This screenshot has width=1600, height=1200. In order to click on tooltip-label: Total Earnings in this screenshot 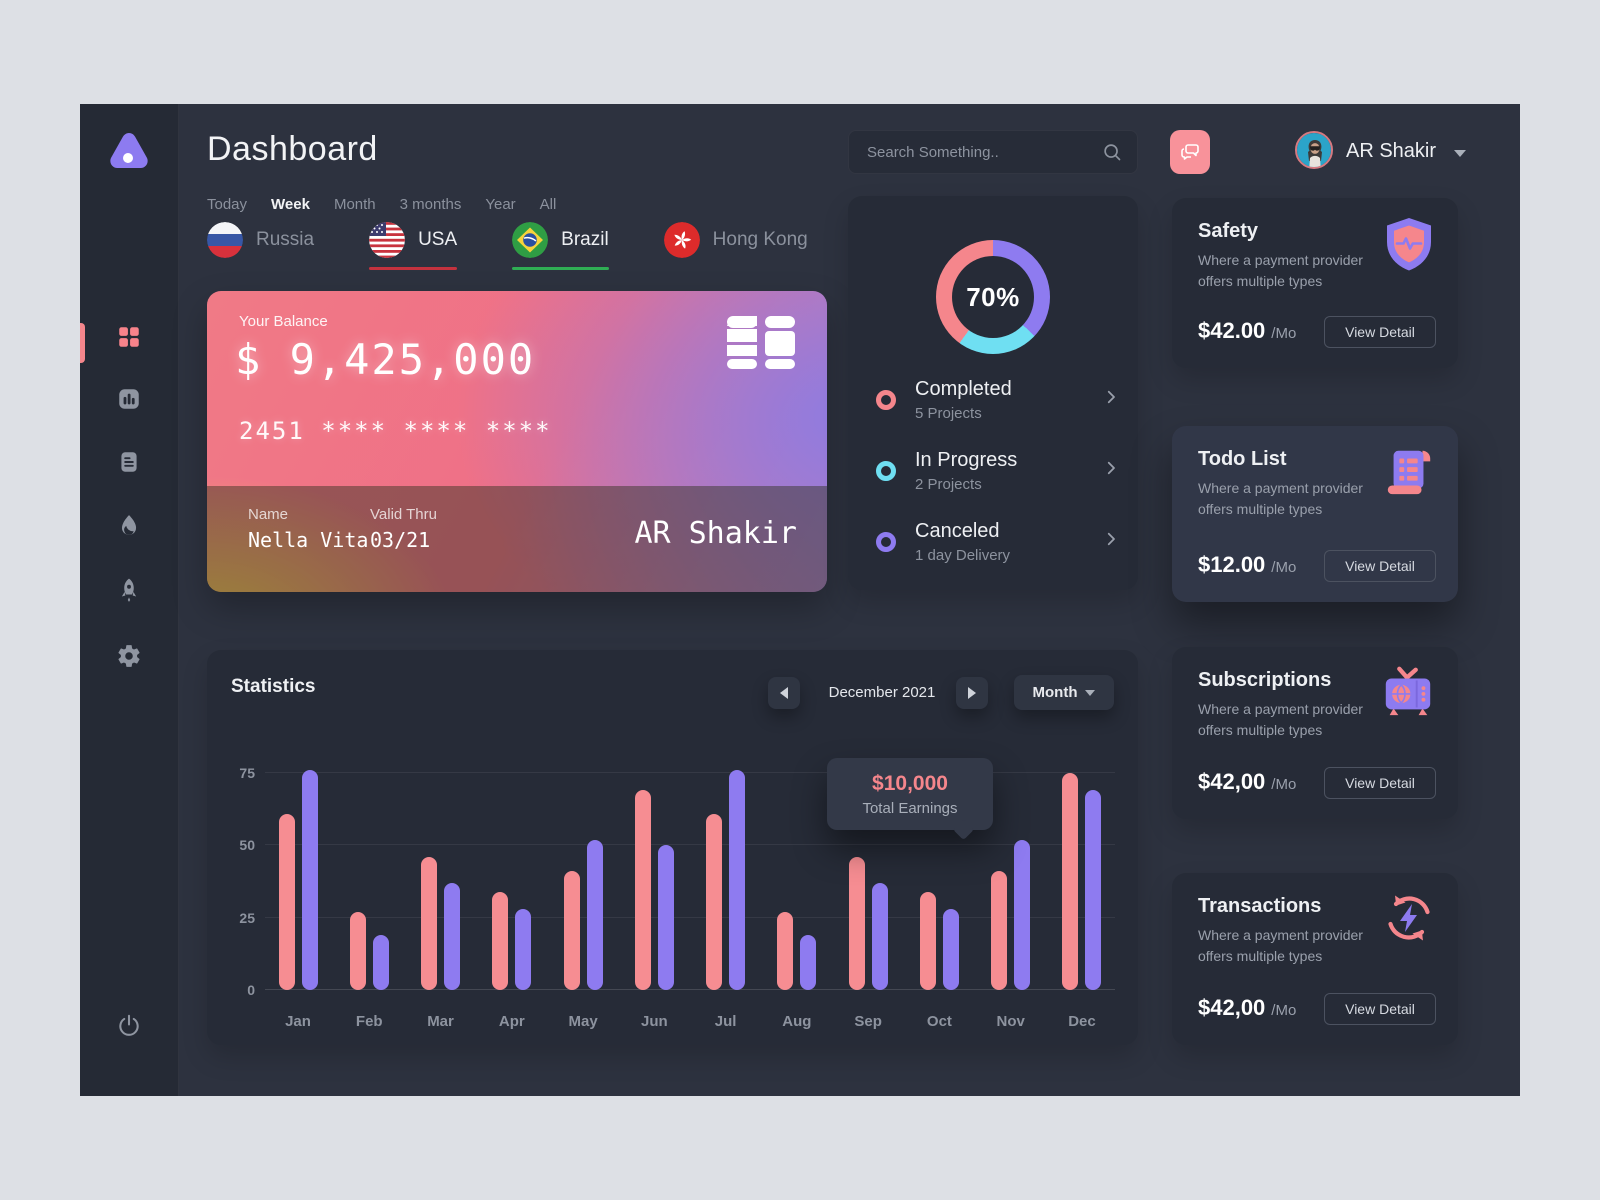, I will do `click(910, 808)`.